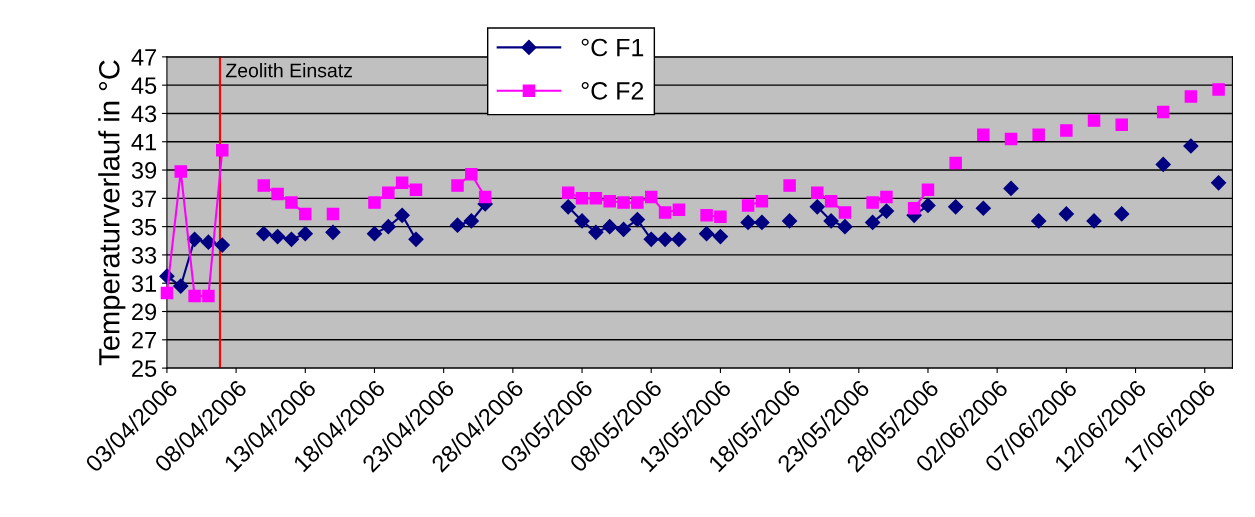 The width and height of the screenshot is (1255, 517). What do you see at coordinates (112, 213) in the screenshot?
I see `y-axis-title: Temperaturverlauf in °C` at bounding box center [112, 213].